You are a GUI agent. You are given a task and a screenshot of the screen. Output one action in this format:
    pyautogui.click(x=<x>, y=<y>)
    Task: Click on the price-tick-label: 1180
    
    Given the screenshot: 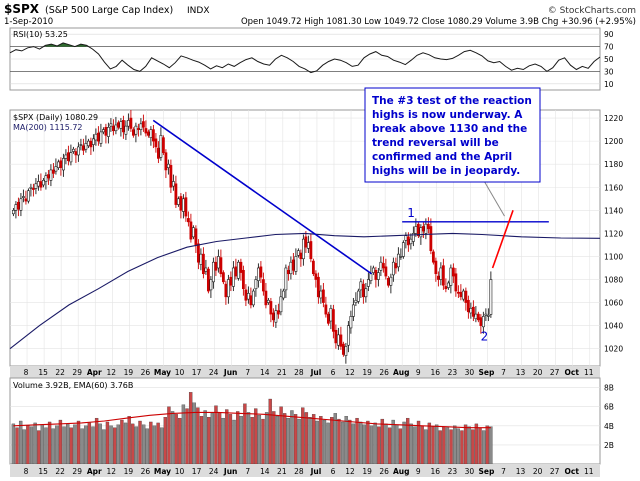 What is the action you would take?
    pyautogui.click(x=613, y=164)
    